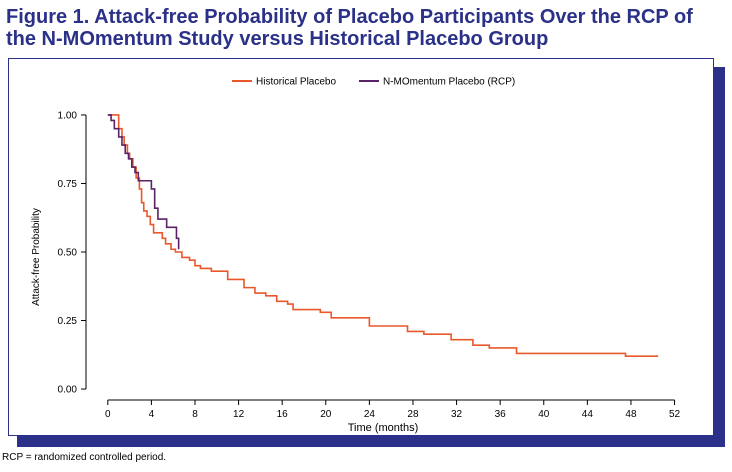 This screenshot has width=732, height=472. What do you see at coordinates (68, 184) in the screenshot?
I see `y-tick-label: 0.75` at bounding box center [68, 184].